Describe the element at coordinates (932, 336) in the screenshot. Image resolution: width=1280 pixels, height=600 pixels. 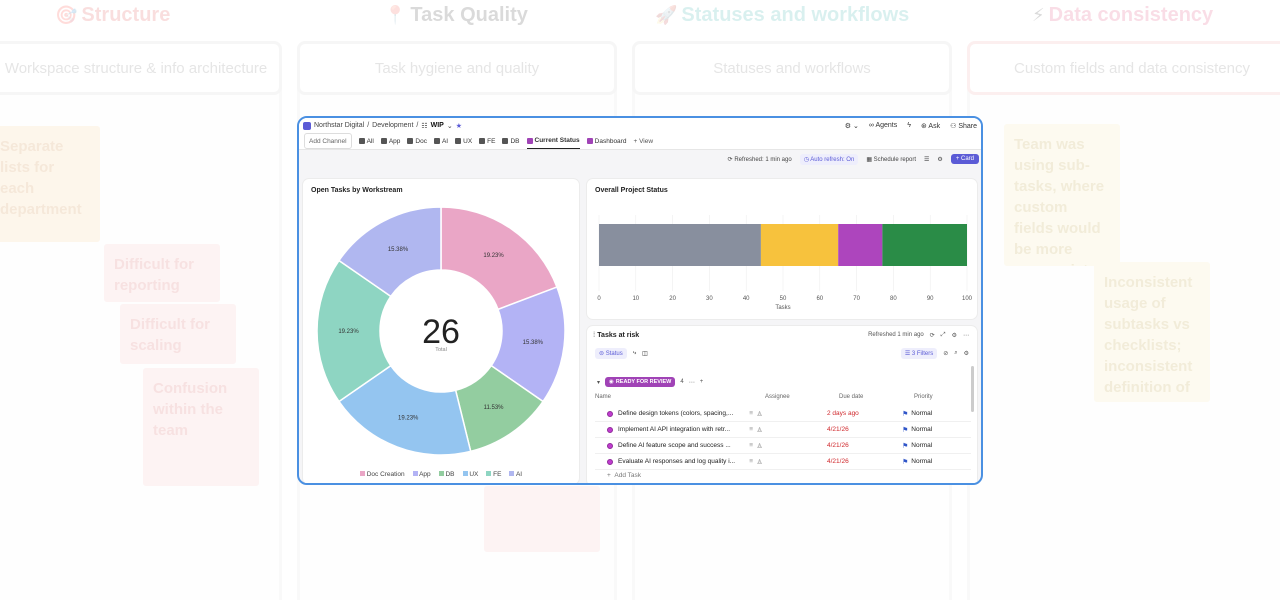
I see `refresh-icon: ⟳` at that location.